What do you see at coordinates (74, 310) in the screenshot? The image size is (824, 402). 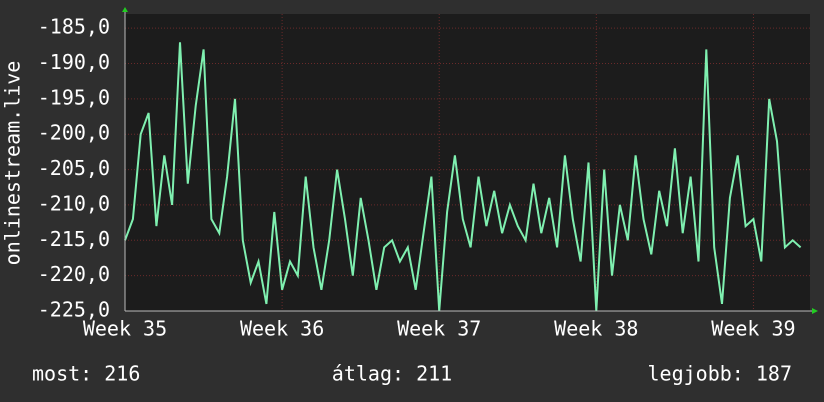 I see `y-tick-label: -225,0` at bounding box center [74, 310].